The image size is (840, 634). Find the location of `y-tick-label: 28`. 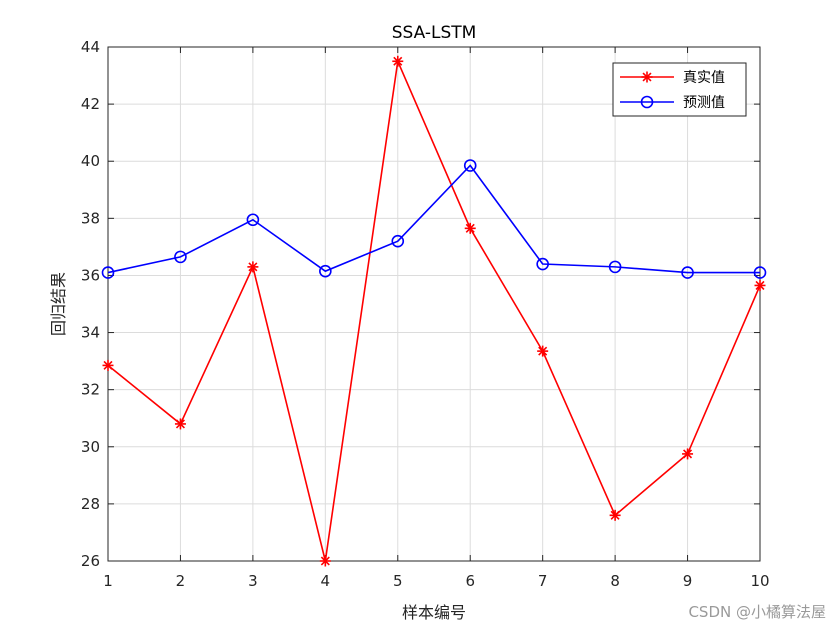

y-tick-label: 28 is located at coordinates (90, 504).